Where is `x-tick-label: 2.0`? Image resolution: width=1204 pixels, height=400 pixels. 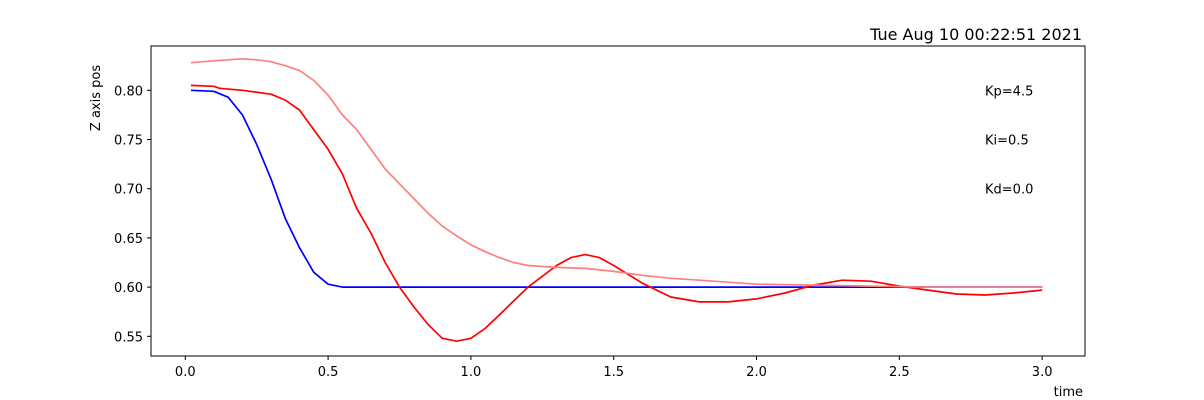 x-tick-label: 2.0 is located at coordinates (756, 372).